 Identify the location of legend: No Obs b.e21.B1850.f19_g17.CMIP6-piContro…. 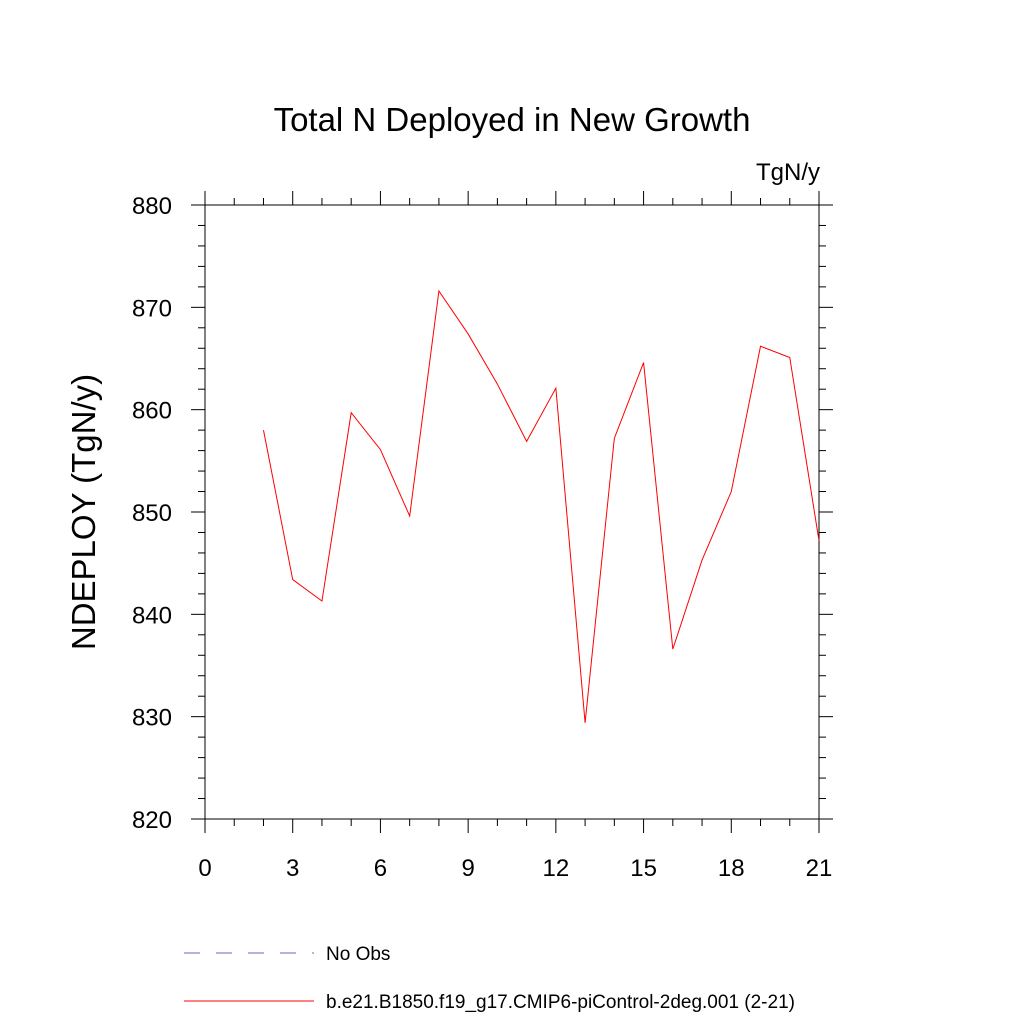
(489, 978).